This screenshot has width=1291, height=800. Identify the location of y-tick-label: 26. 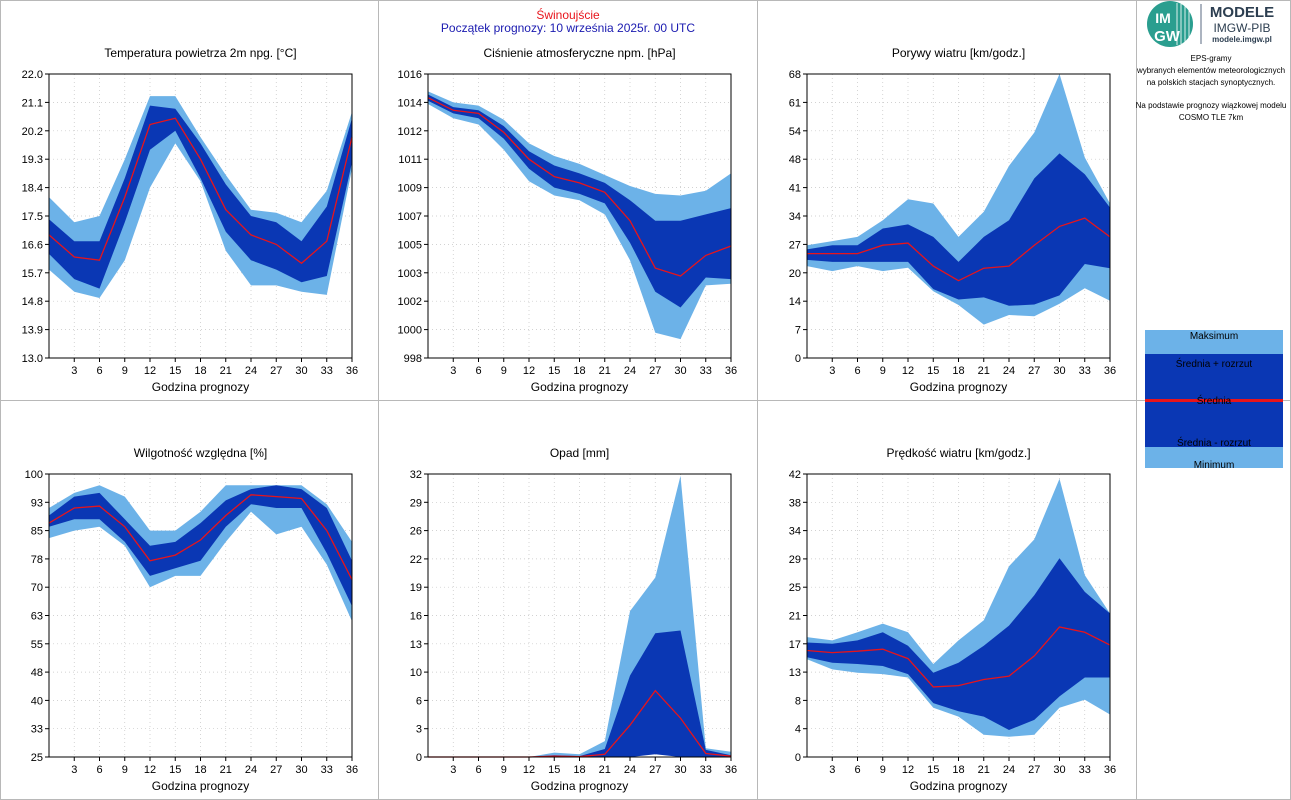
(416, 532).